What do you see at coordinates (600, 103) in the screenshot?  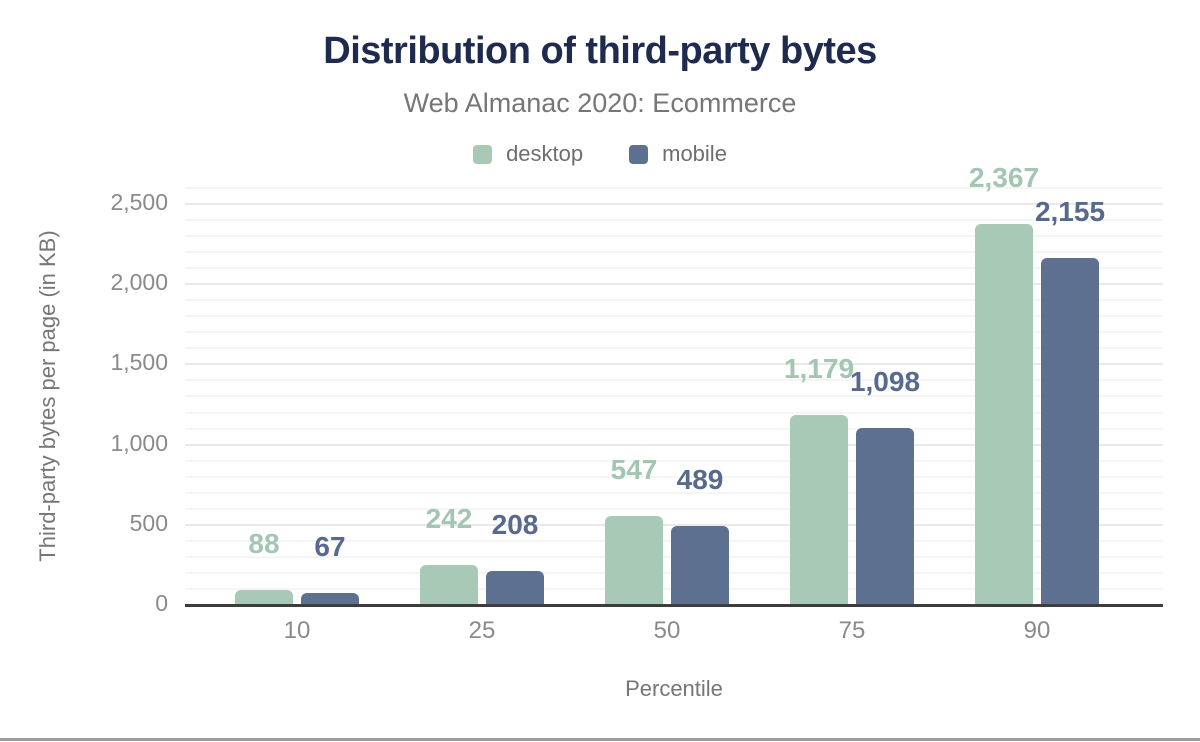 I see `chart-subtitle: Web Almanac 2020: Ecommerce` at bounding box center [600, 103].